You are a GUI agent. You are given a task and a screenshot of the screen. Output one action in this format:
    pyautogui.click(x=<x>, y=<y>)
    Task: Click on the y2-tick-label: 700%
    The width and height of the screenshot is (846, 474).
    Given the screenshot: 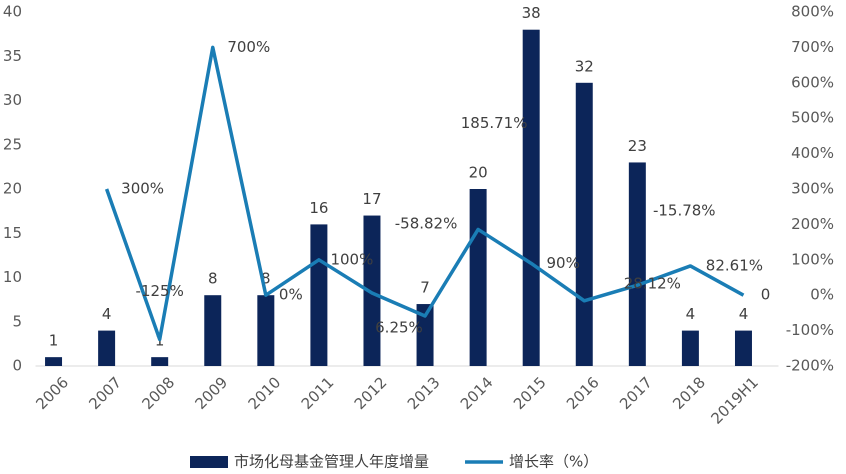 What is the action you would take?
    pyautogui.click(x=812, y=47)
    